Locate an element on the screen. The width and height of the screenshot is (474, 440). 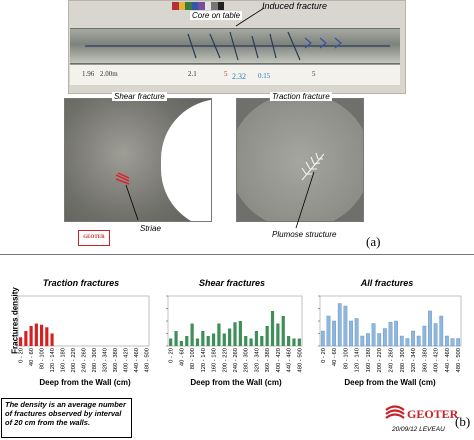
plumose-pointer is located at coordinates (305, 200).